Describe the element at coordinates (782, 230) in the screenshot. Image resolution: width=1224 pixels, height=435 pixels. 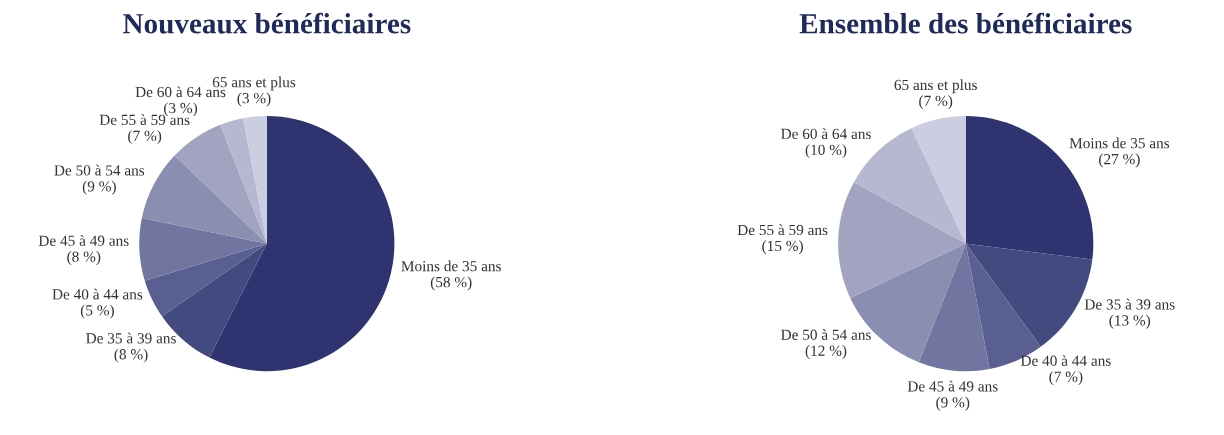
I see `slice-label: De 55 à 59 ans` at that location.